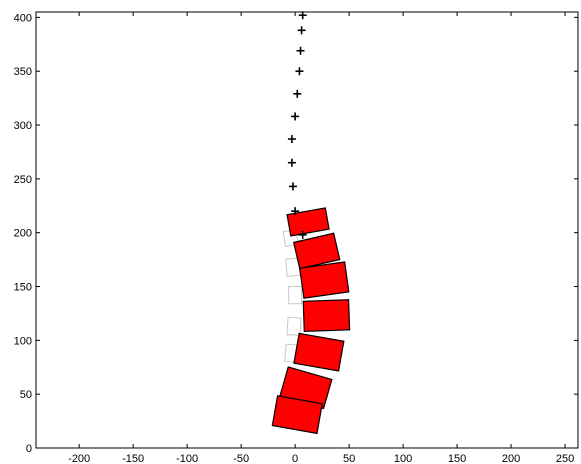  I want to click on x-tick-label-9: 250, so click(565, 458).